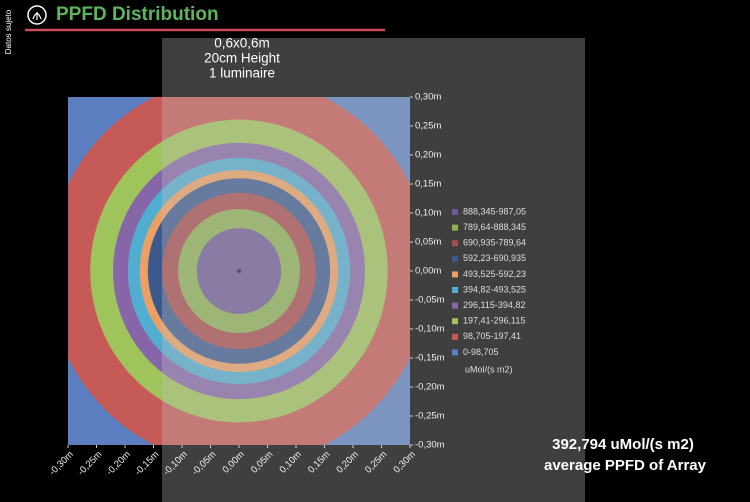  I want to click on y-tick-label: -0,15m, so click(430, 358).